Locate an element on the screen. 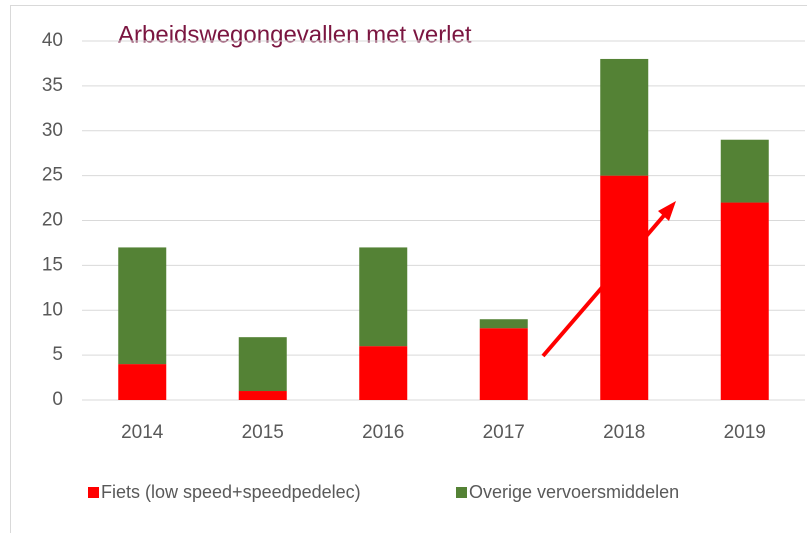 This screenshot has width=807, height=533. x-tick-label: 2017 is located at coordinates (504, 432).